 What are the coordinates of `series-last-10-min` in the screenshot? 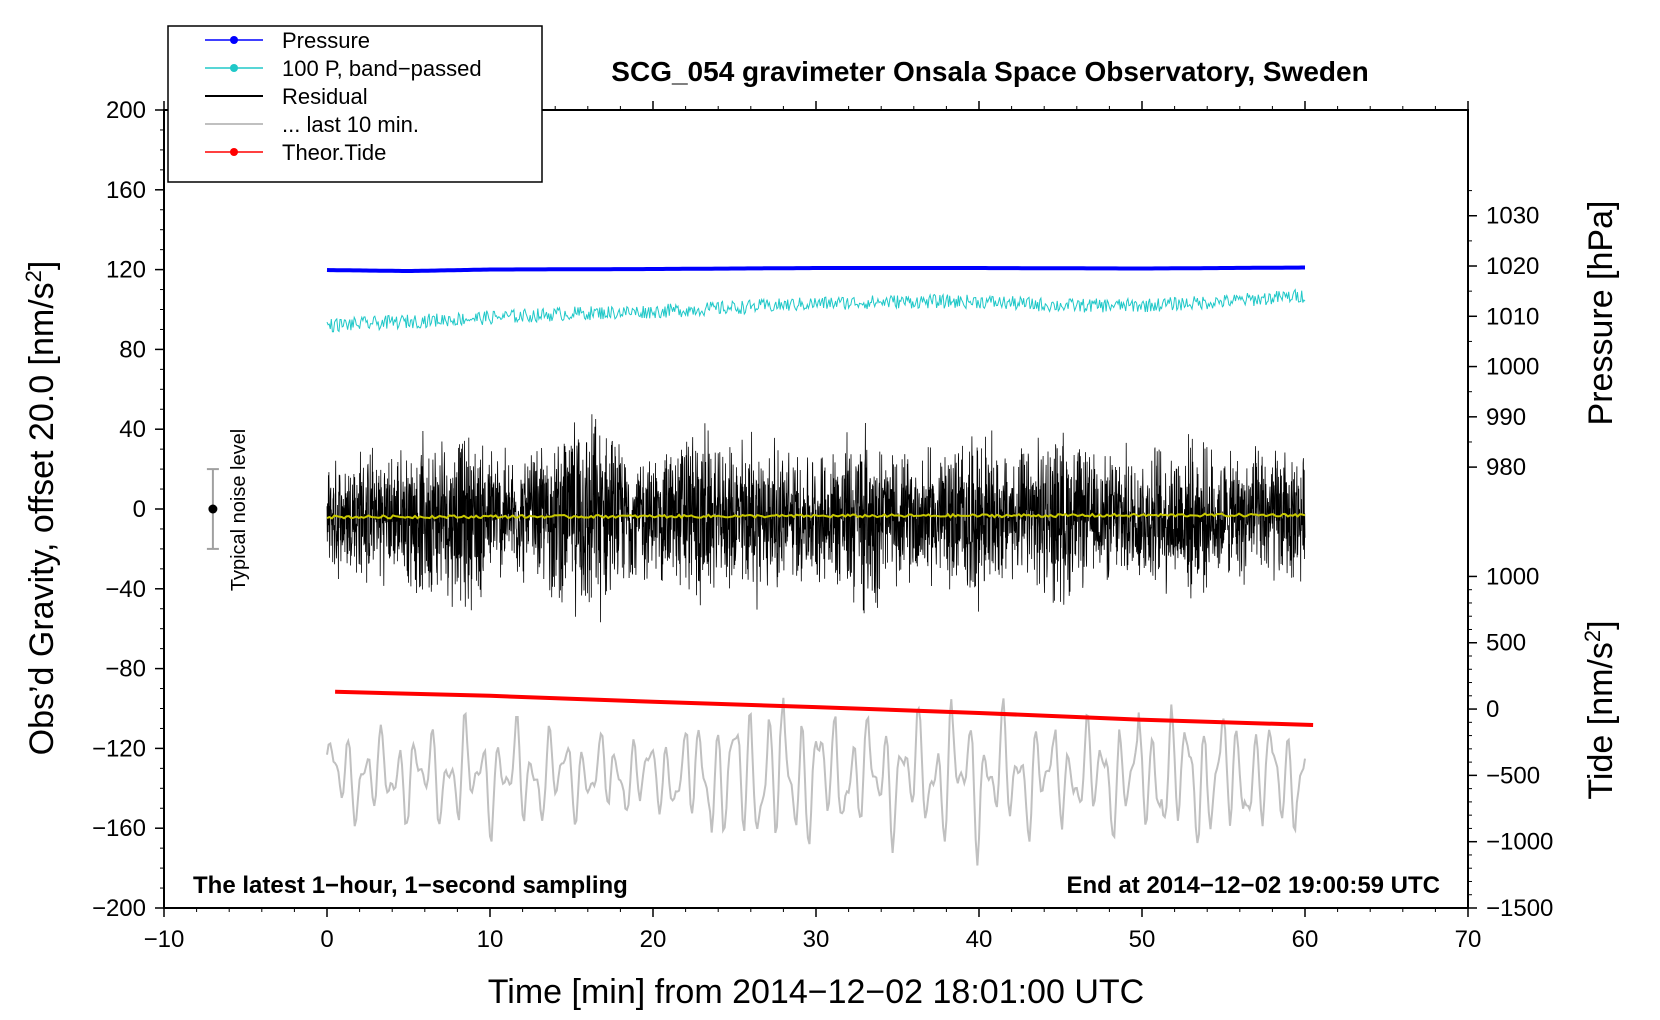 It's located at (816, 781).